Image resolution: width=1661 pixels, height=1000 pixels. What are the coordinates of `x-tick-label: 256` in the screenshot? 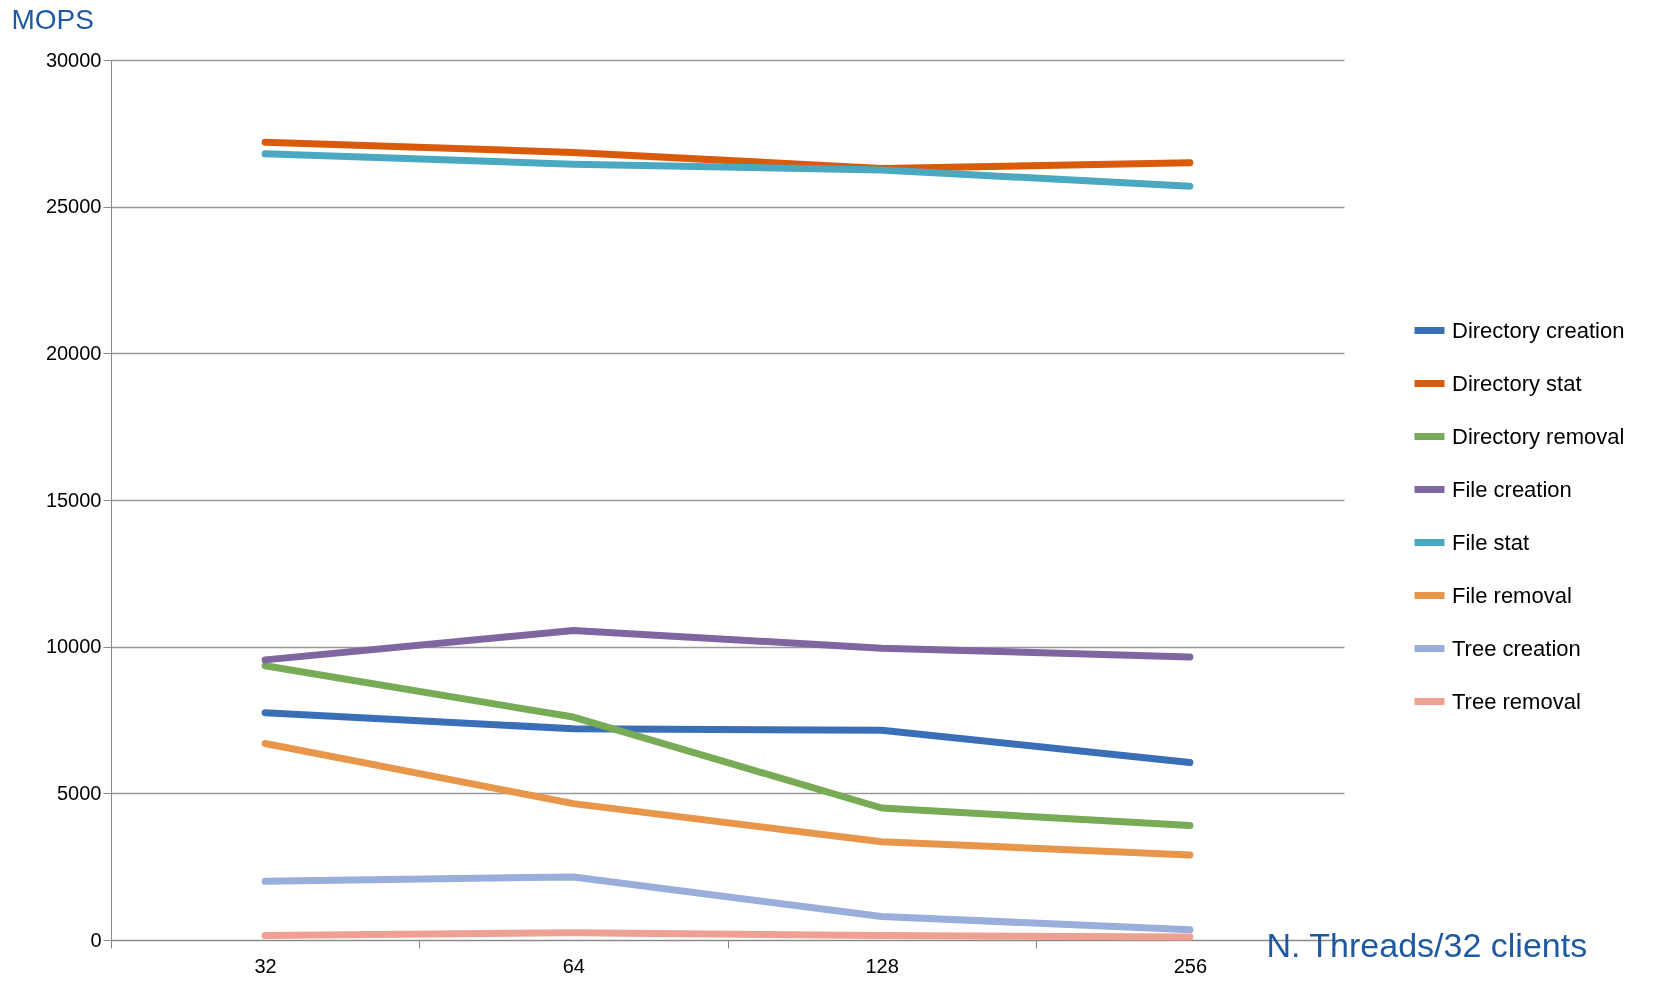 It's located at (1190, 965).